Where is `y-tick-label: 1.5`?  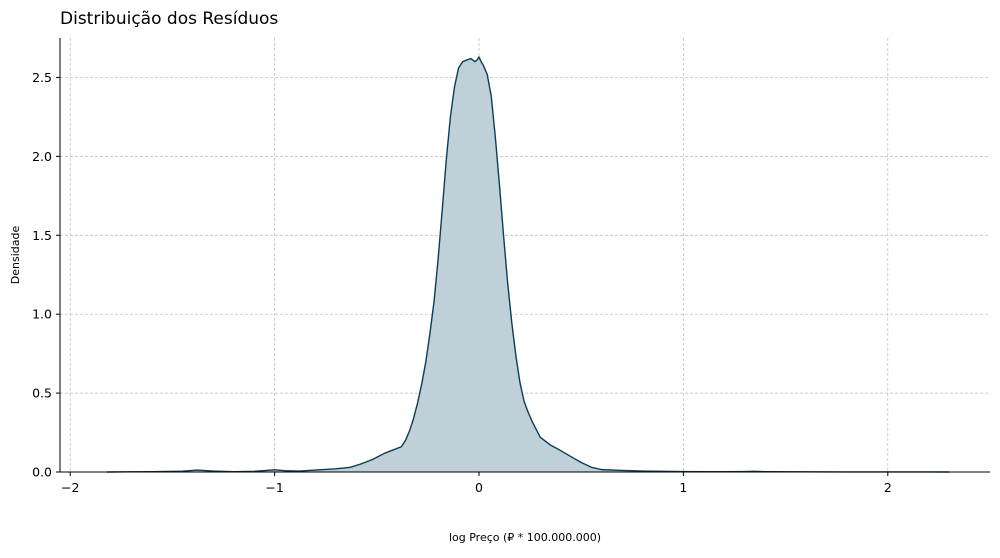
y-tick-label: 1.5 is located at coordinates (42, 235).